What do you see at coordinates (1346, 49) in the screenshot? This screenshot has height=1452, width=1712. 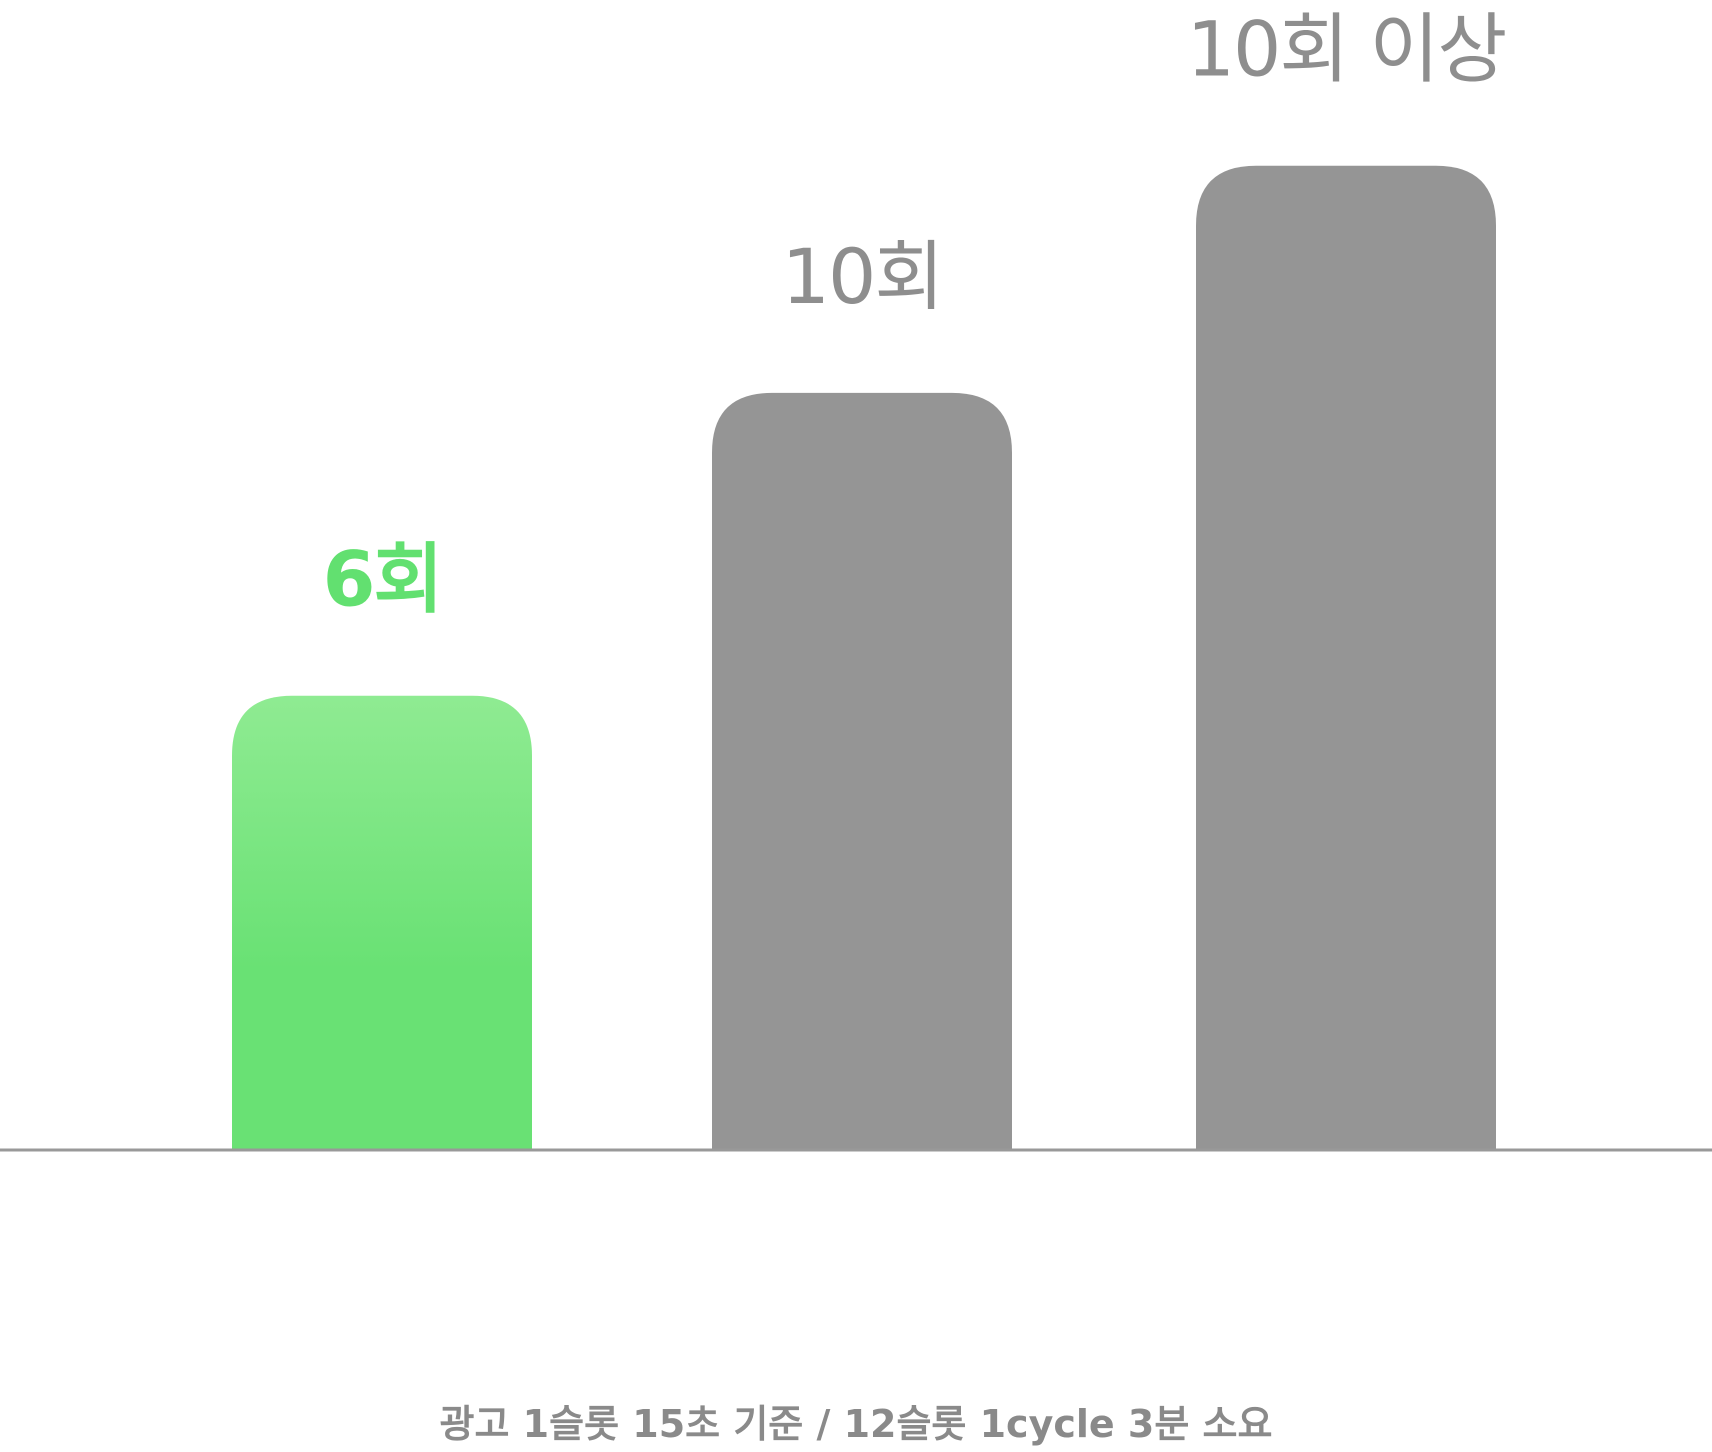 I see `data-label-3: 10회 이상` at bounding box center [1346, 49].